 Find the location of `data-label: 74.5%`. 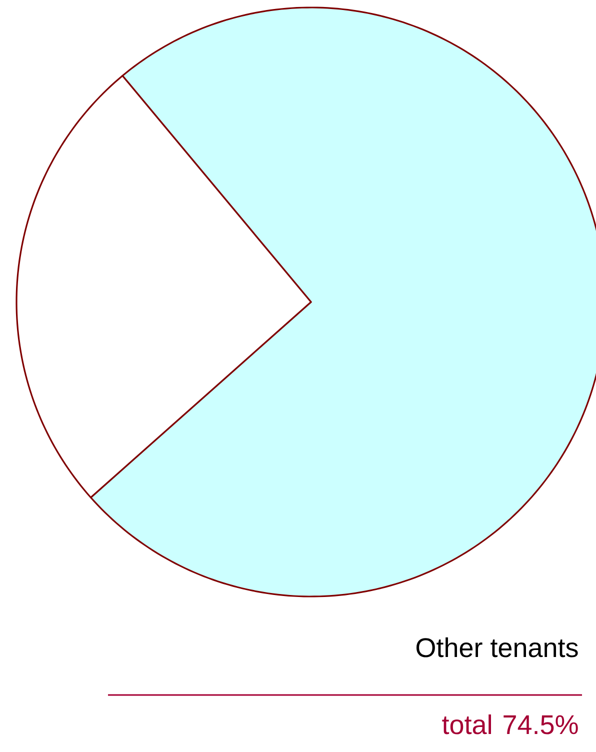

data-label: 74.5% is located at coordinates (541, 724).